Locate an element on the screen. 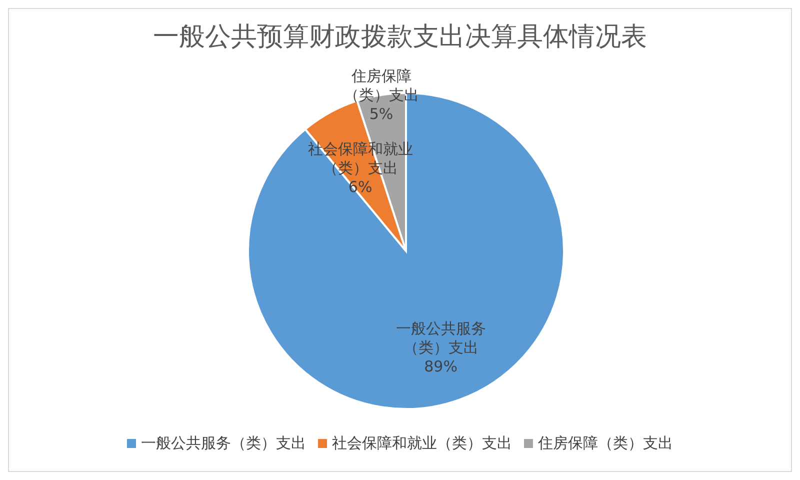  legend-label: 一般公共服务（类）支出 is located at coordinates (223, 443).